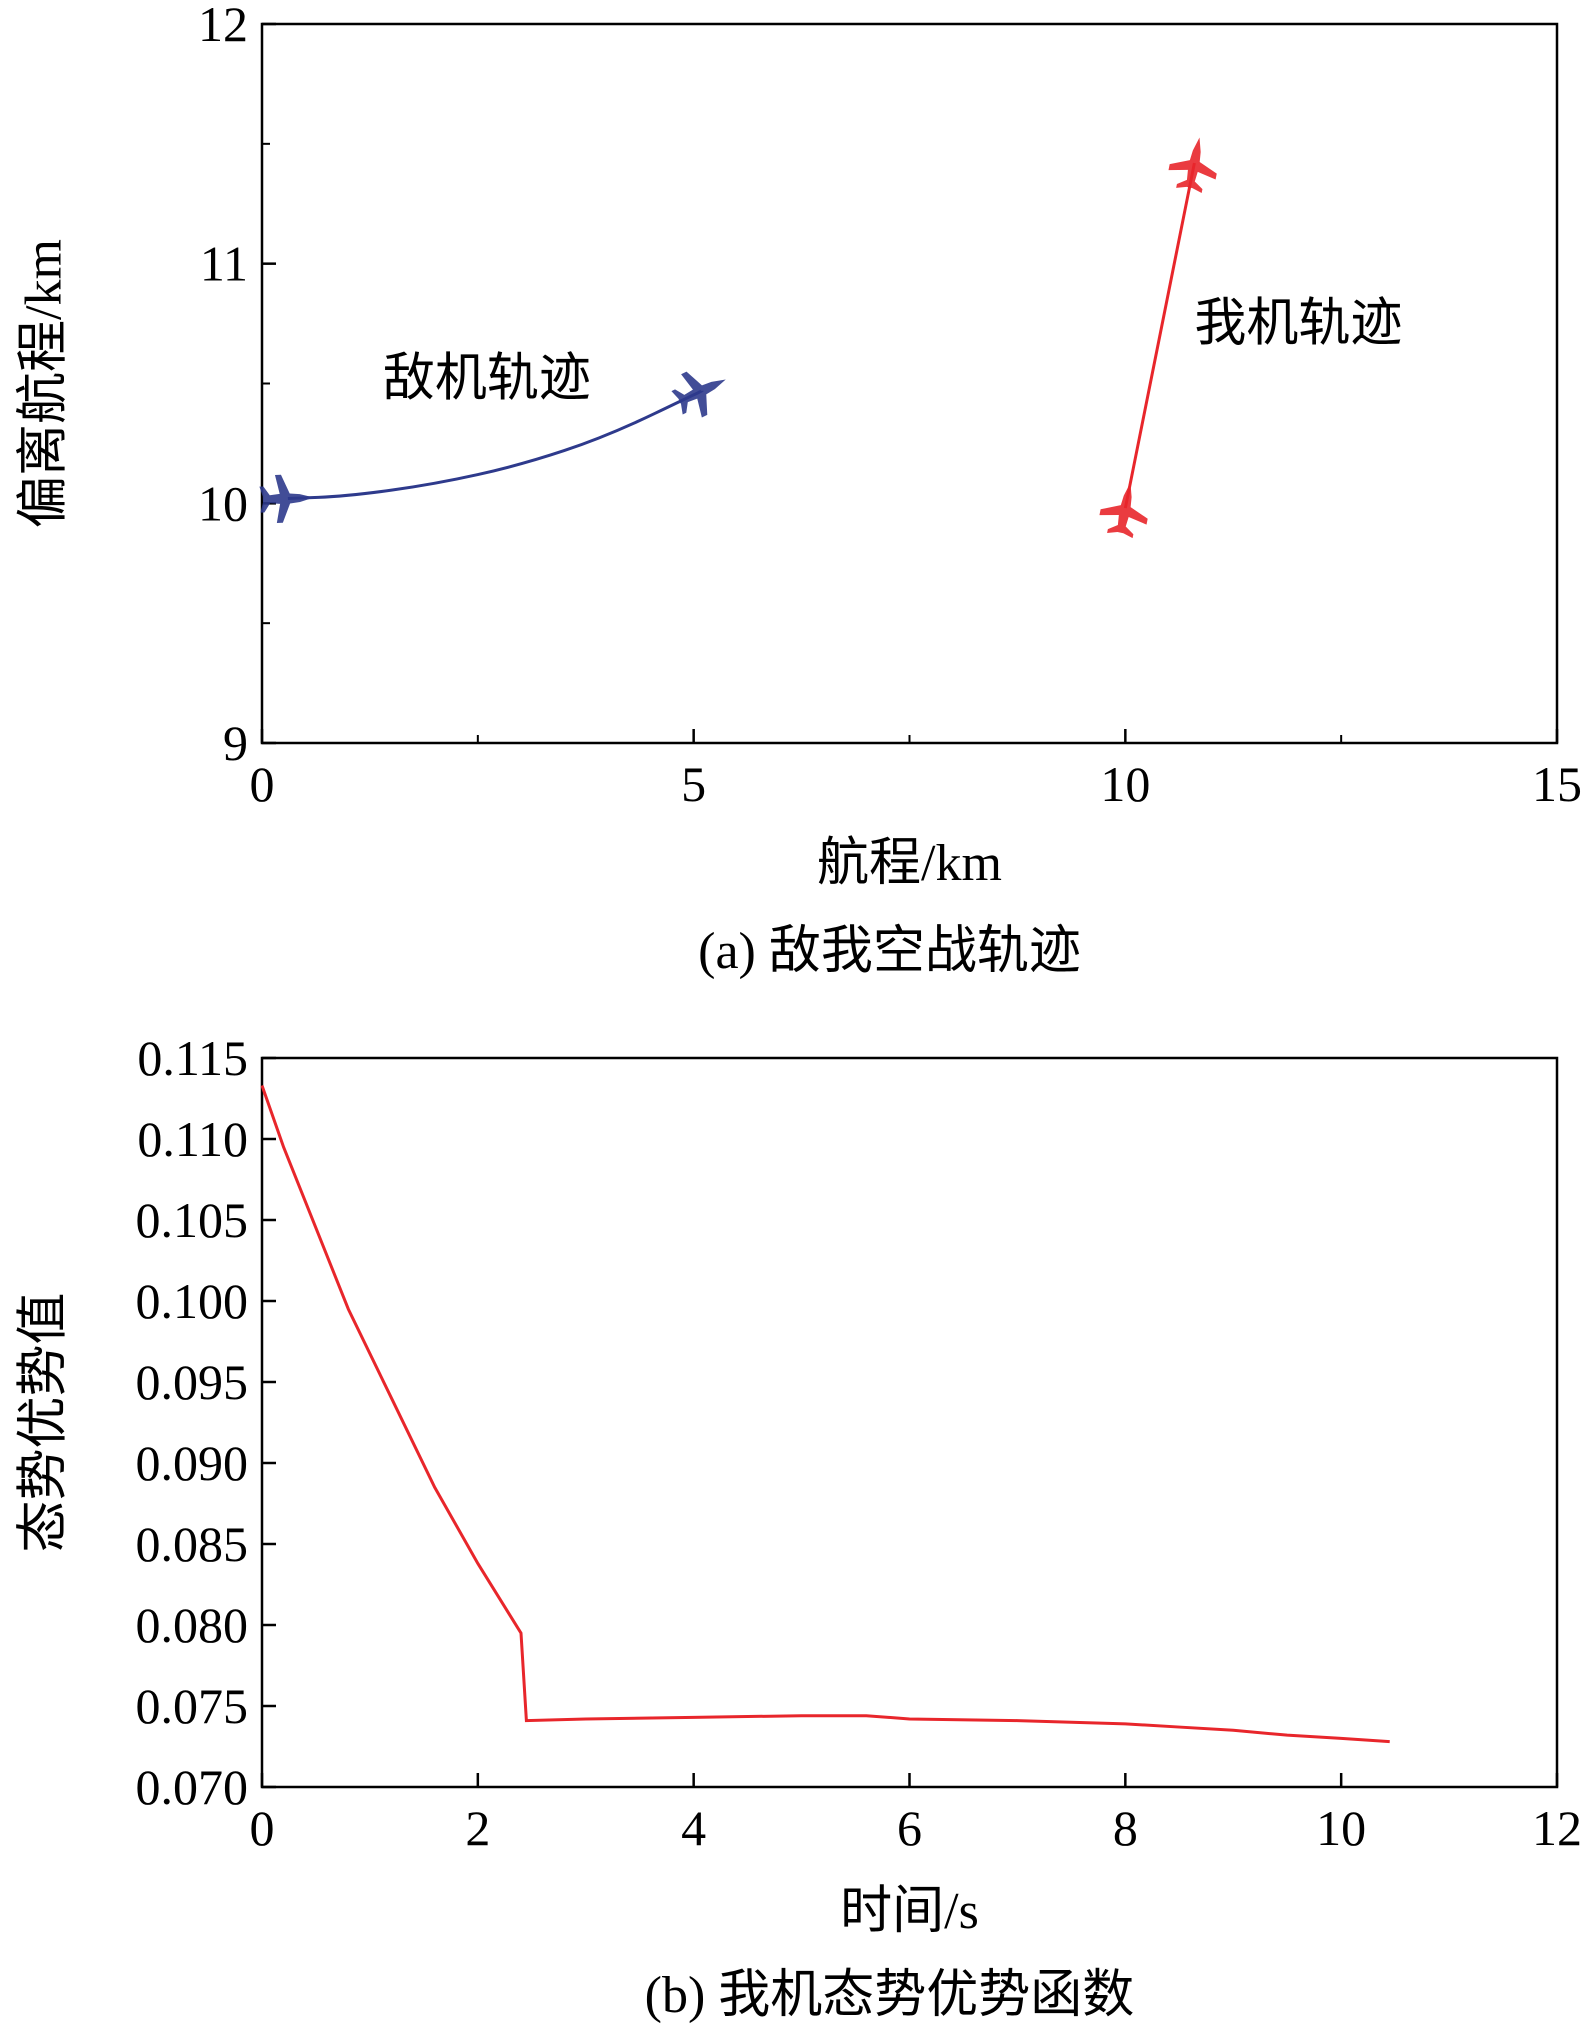  I want to click on figure-caption: (b) 我机态势优势函数, so click(890, 1995).